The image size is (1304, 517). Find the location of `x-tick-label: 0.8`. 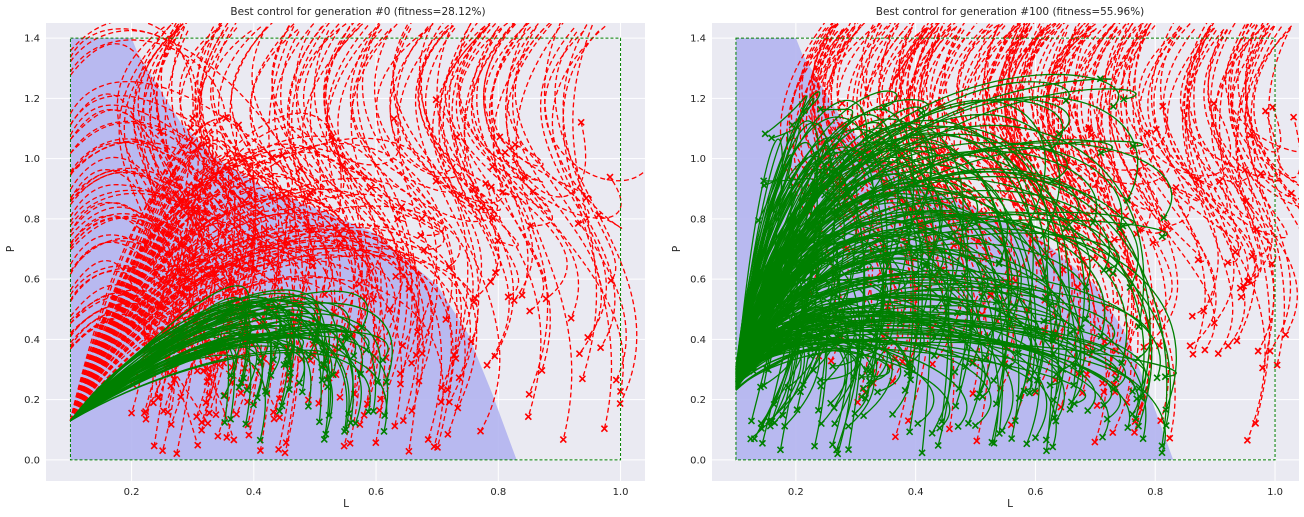

x-tick-label: 0.8 is located at coordinates (1155, 492).